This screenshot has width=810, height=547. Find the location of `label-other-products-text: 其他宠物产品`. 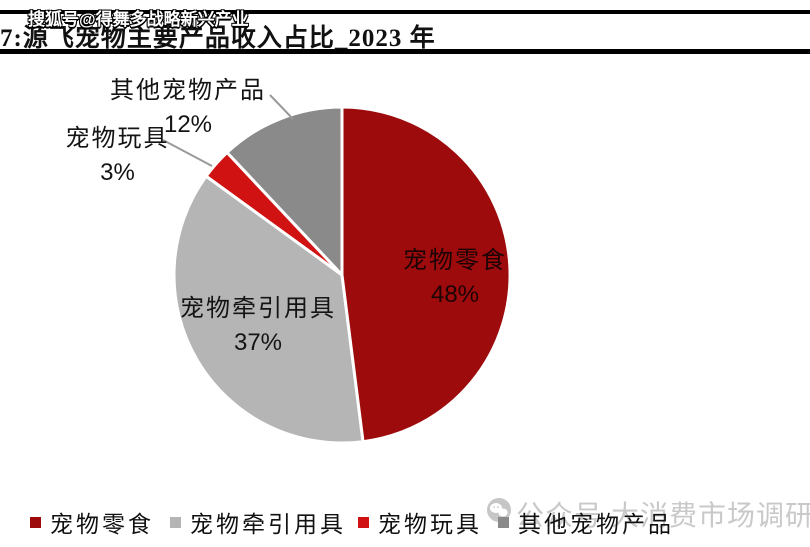

label-other-products-text: 其他宠物产品 is located at coordinates (188, 91).